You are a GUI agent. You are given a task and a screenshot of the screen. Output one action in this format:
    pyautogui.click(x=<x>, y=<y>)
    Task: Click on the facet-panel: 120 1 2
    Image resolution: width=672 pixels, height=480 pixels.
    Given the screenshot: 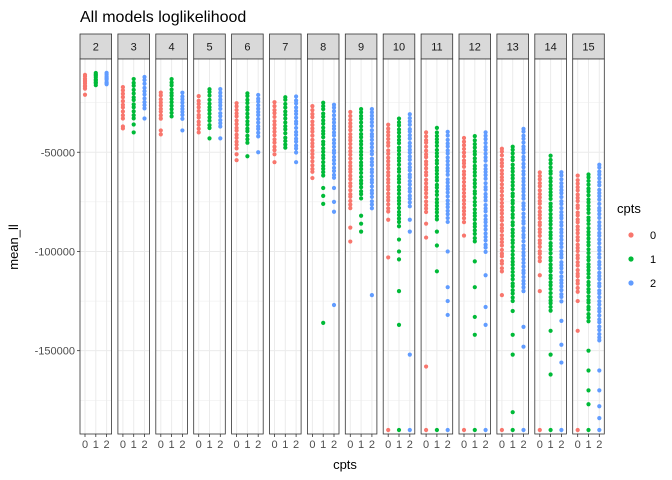 What is the action you would take?
    pyautogui.click(x=475, y=242)
    